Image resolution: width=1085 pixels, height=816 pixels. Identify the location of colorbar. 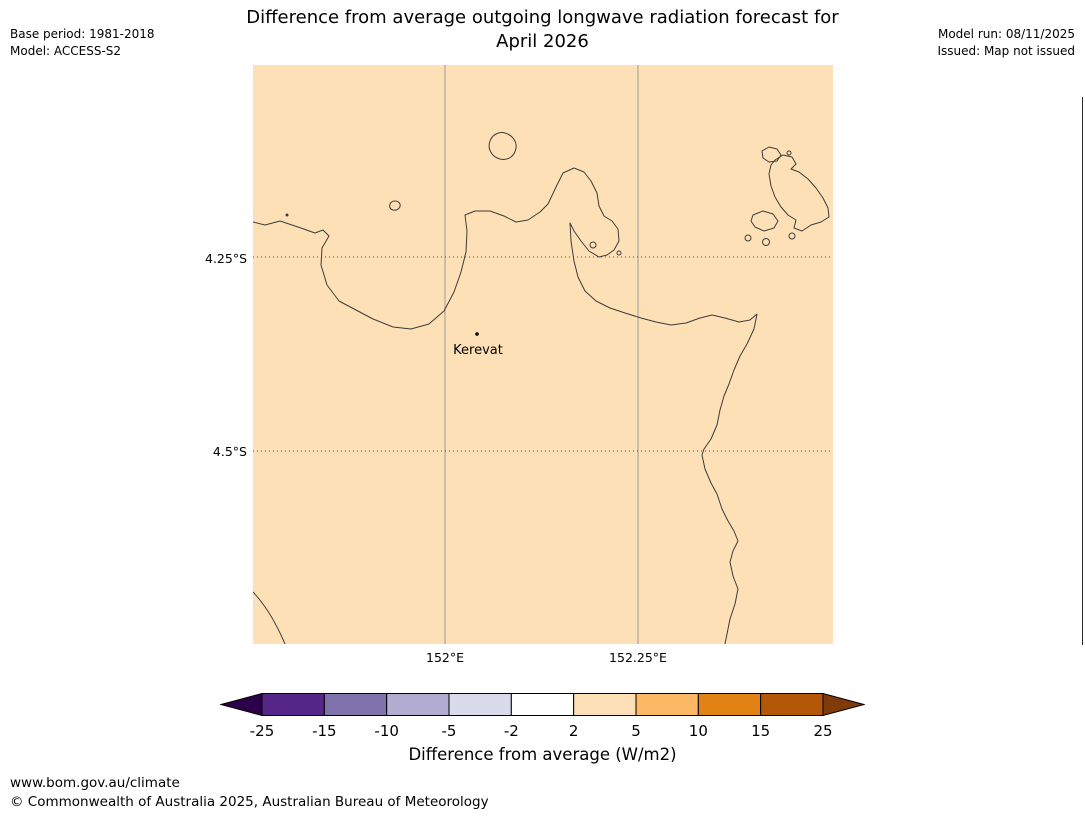
(542, 704).